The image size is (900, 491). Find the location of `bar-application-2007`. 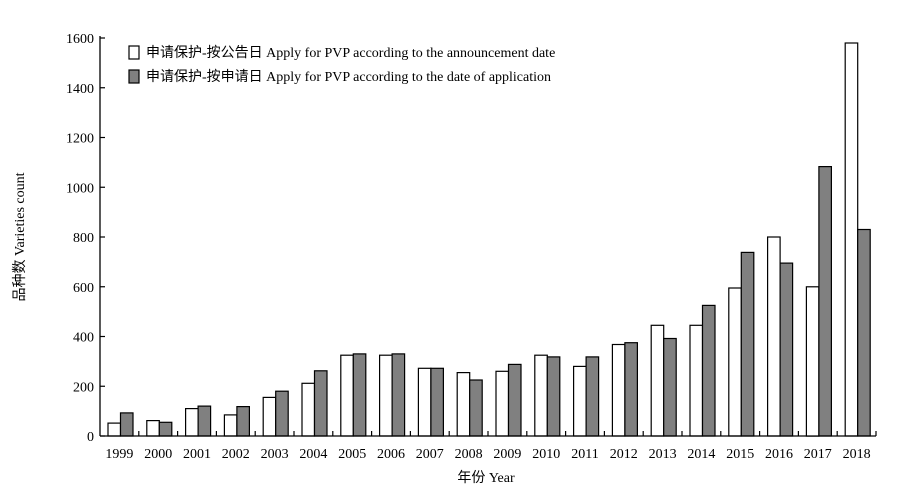

bar-application-2007 is located at coordinates (437, 402).